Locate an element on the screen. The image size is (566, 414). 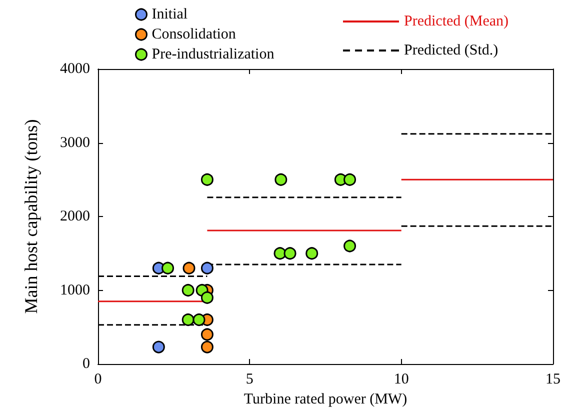
y-tick-label: 0 is located at coordinates (86, 364).